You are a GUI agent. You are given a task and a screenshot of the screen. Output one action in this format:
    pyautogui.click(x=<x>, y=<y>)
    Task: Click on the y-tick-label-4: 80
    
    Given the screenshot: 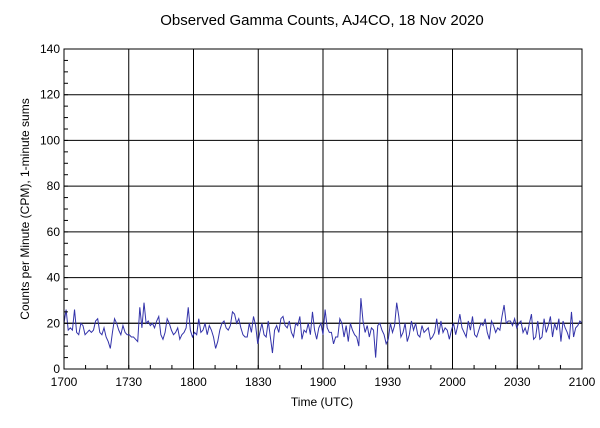 What is the action you would take?
    pyautogui.click(x=54, y=186)
    